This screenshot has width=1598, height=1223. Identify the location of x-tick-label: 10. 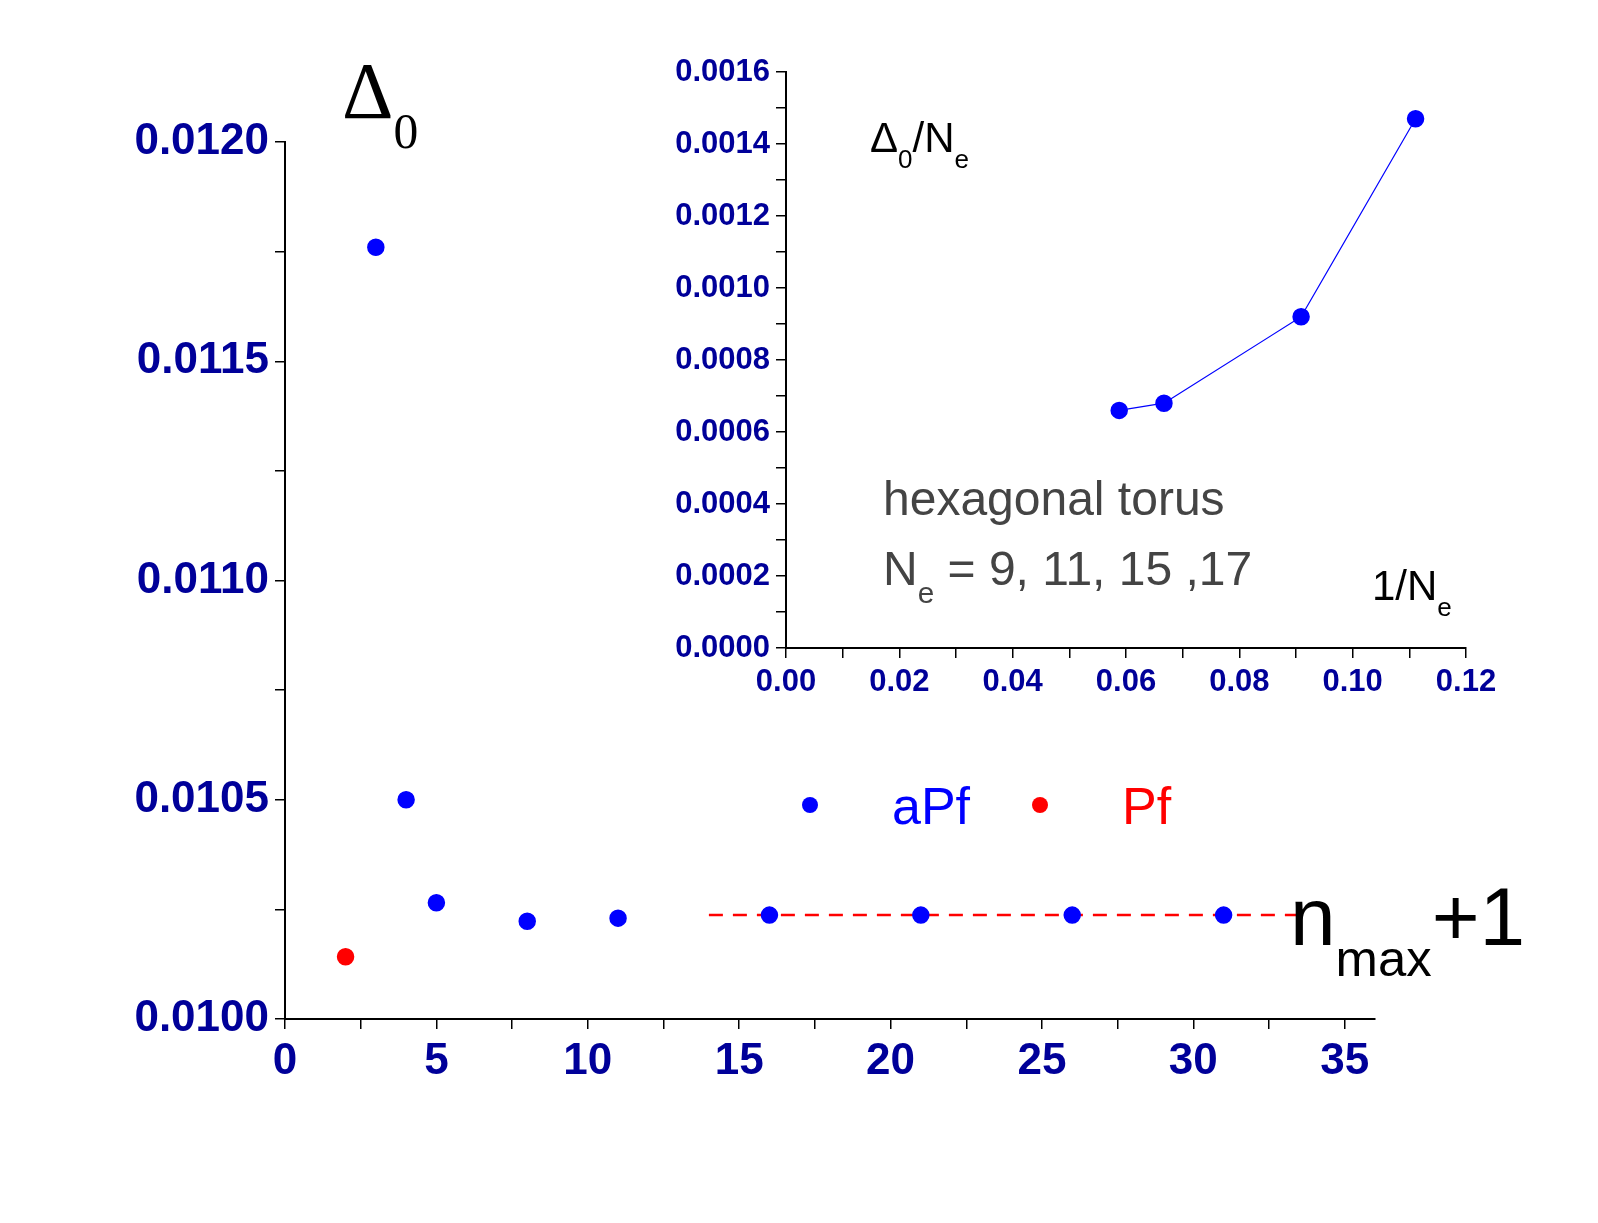
(588, 1058).